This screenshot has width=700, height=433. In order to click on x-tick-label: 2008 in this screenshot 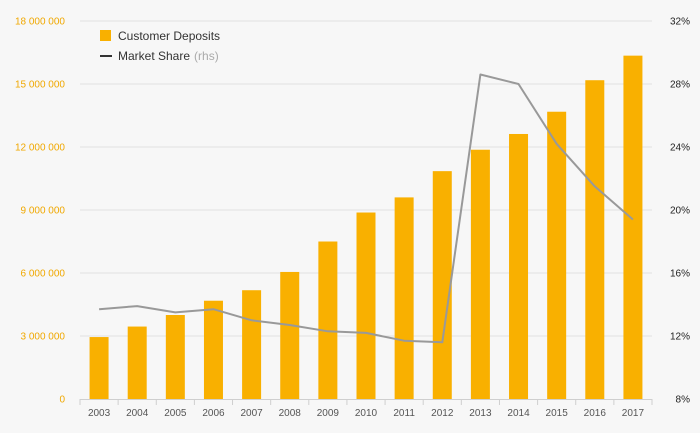, I will do `click(290, 413)`.